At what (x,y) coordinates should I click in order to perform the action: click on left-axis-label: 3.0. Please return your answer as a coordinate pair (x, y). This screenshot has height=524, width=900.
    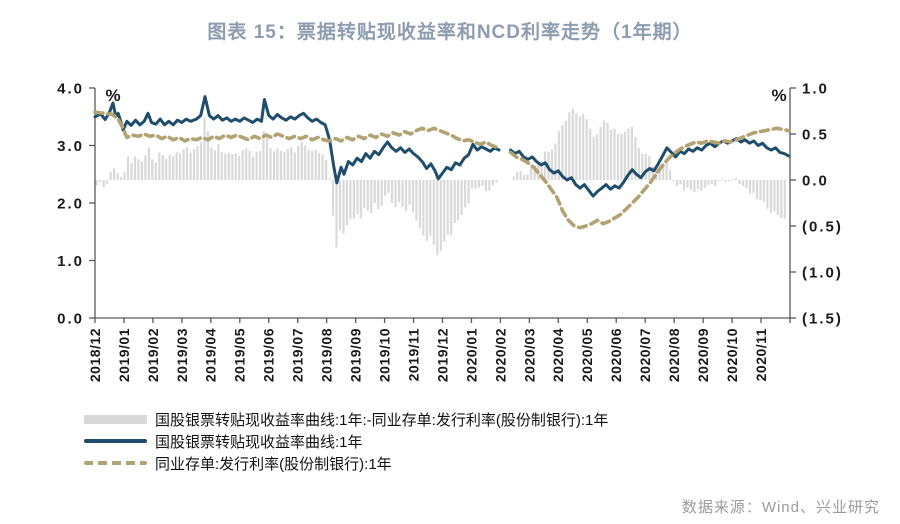
    Looking at the image, I should click on (70, 146).